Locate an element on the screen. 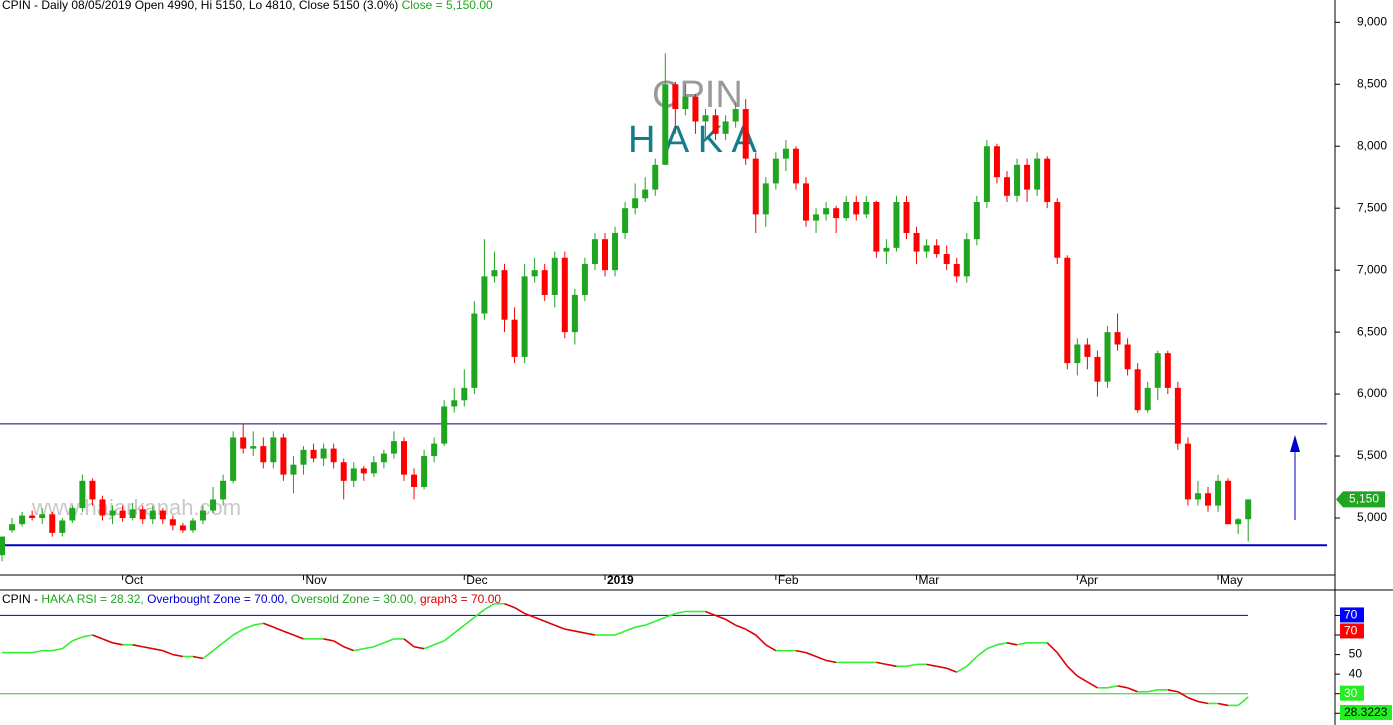  y-tick-label: 5,000 is located at coordinates (1372, 517).